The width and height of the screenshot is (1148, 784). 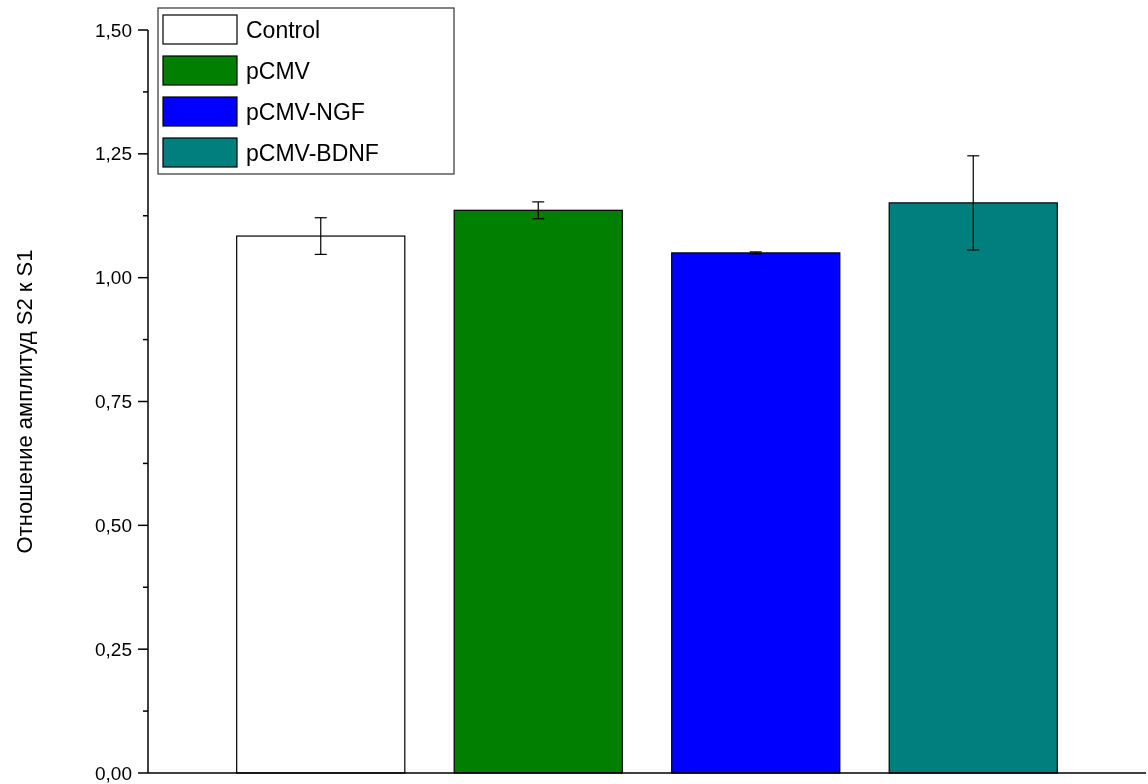 What do you see at coordinates (305, 112) in the screenshot?
I see `legend-label: pCMV-NGF` at bounding box center [305, 112].